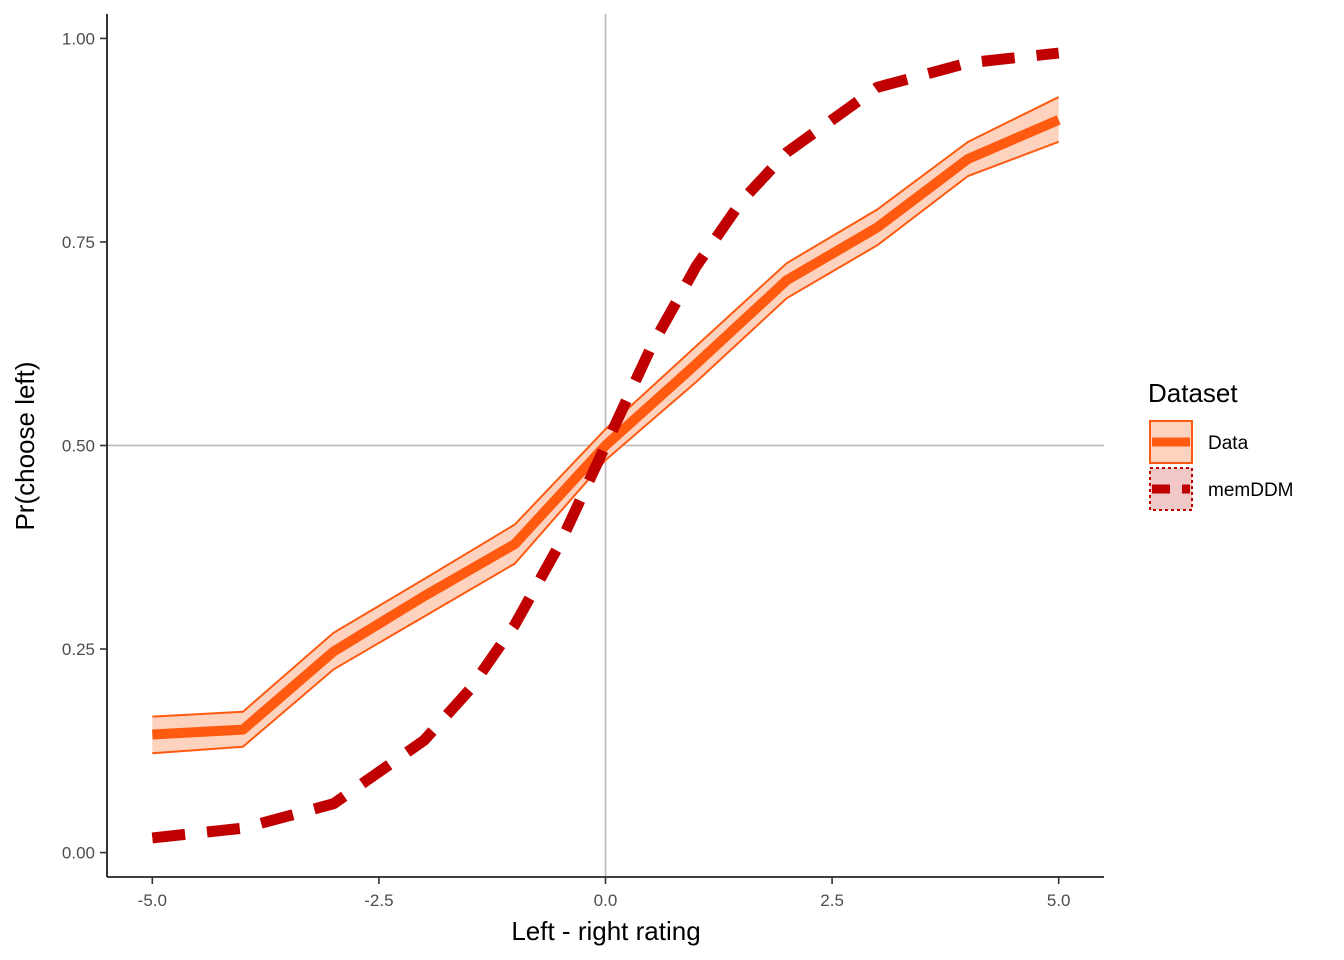  What do you see at coordinates (78, 38) in the screenshot?
I see `y-tick-label: 1.00` at bounding box center [78, 38].